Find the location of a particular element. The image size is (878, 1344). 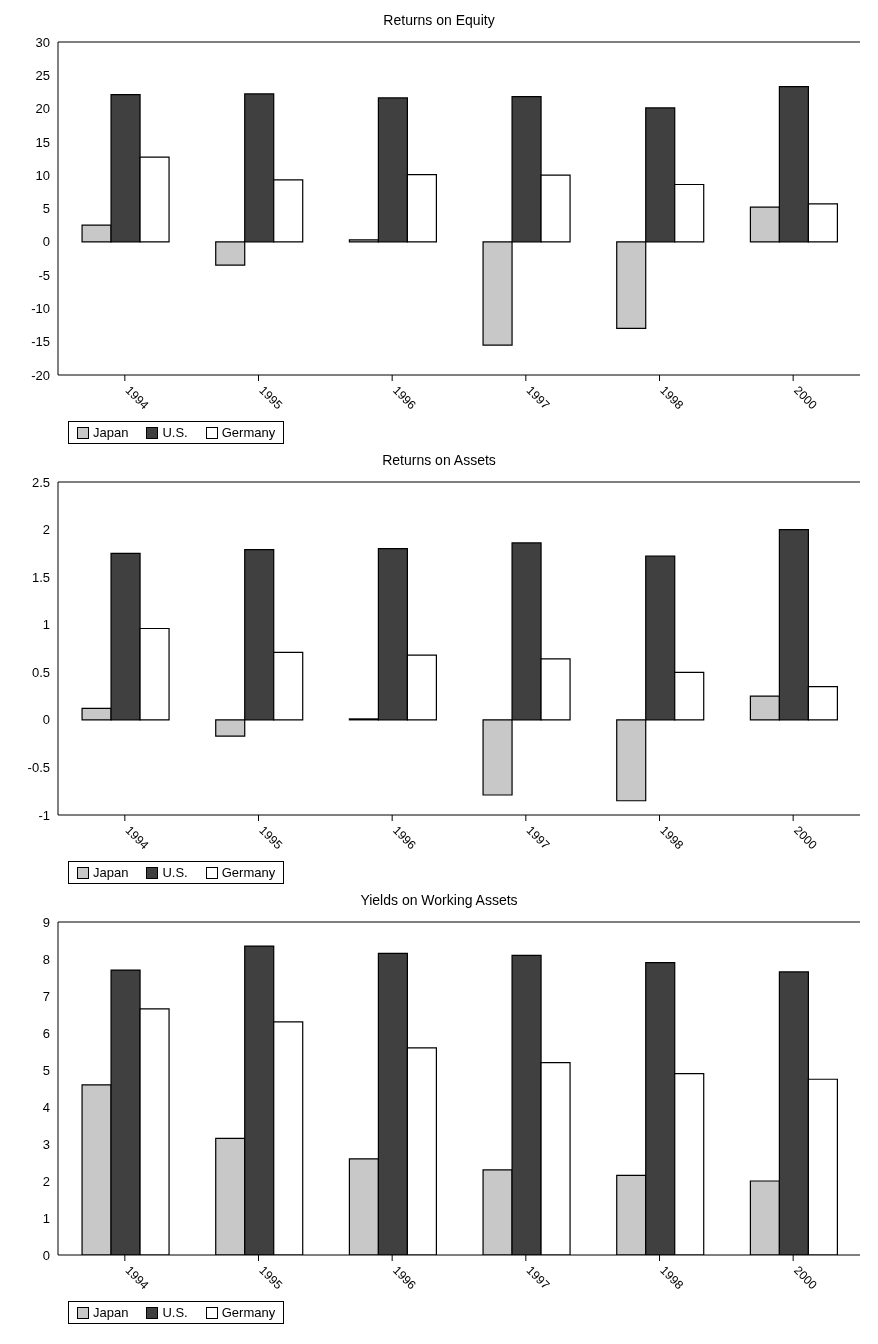

y-tick-label: 1.5 is located at coordinates (40, 577).